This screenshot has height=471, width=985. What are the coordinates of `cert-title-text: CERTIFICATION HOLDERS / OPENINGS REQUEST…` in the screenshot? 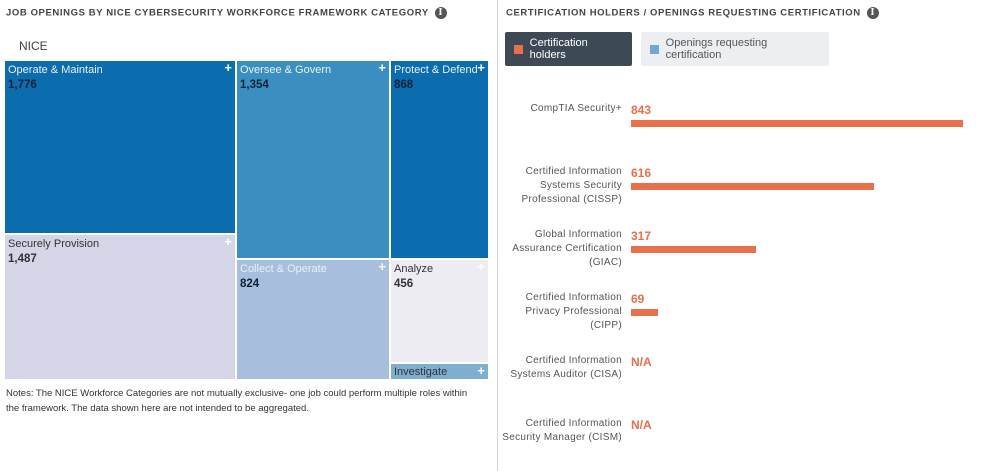 It's located at (683, 13).